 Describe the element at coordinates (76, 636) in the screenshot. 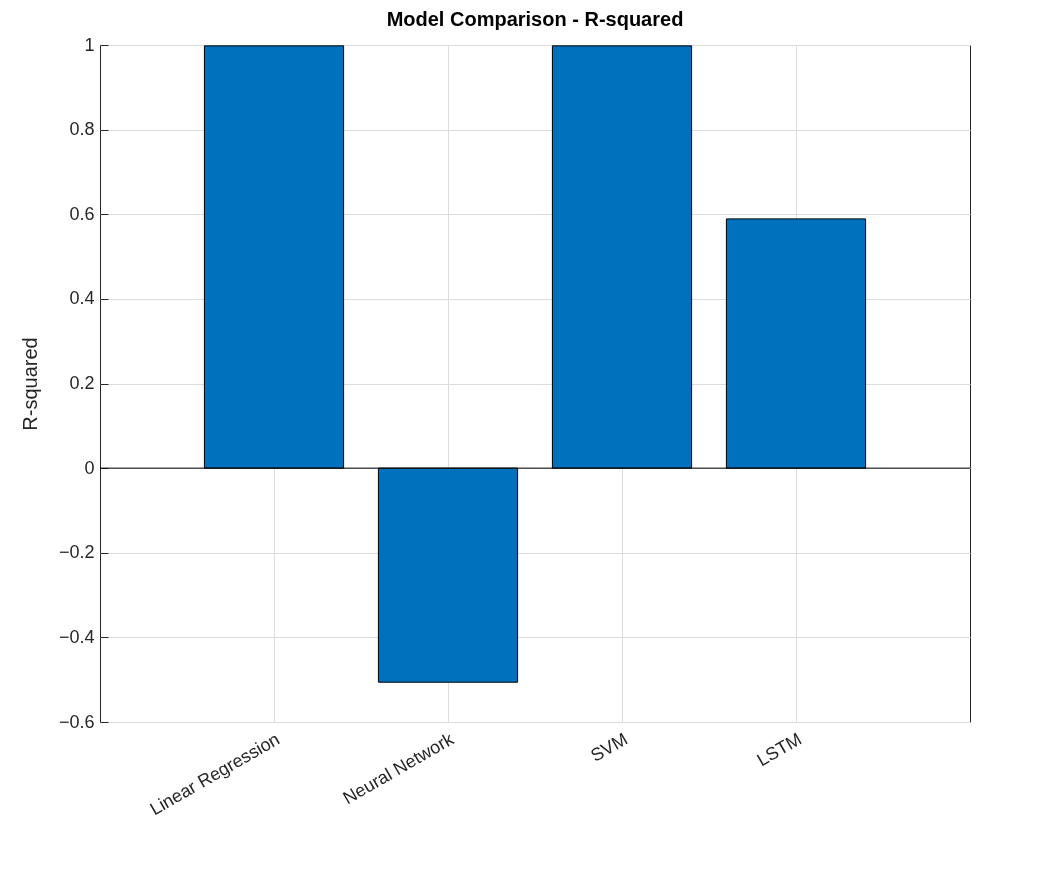

I see `y-tick-label: −0.4` at that location.